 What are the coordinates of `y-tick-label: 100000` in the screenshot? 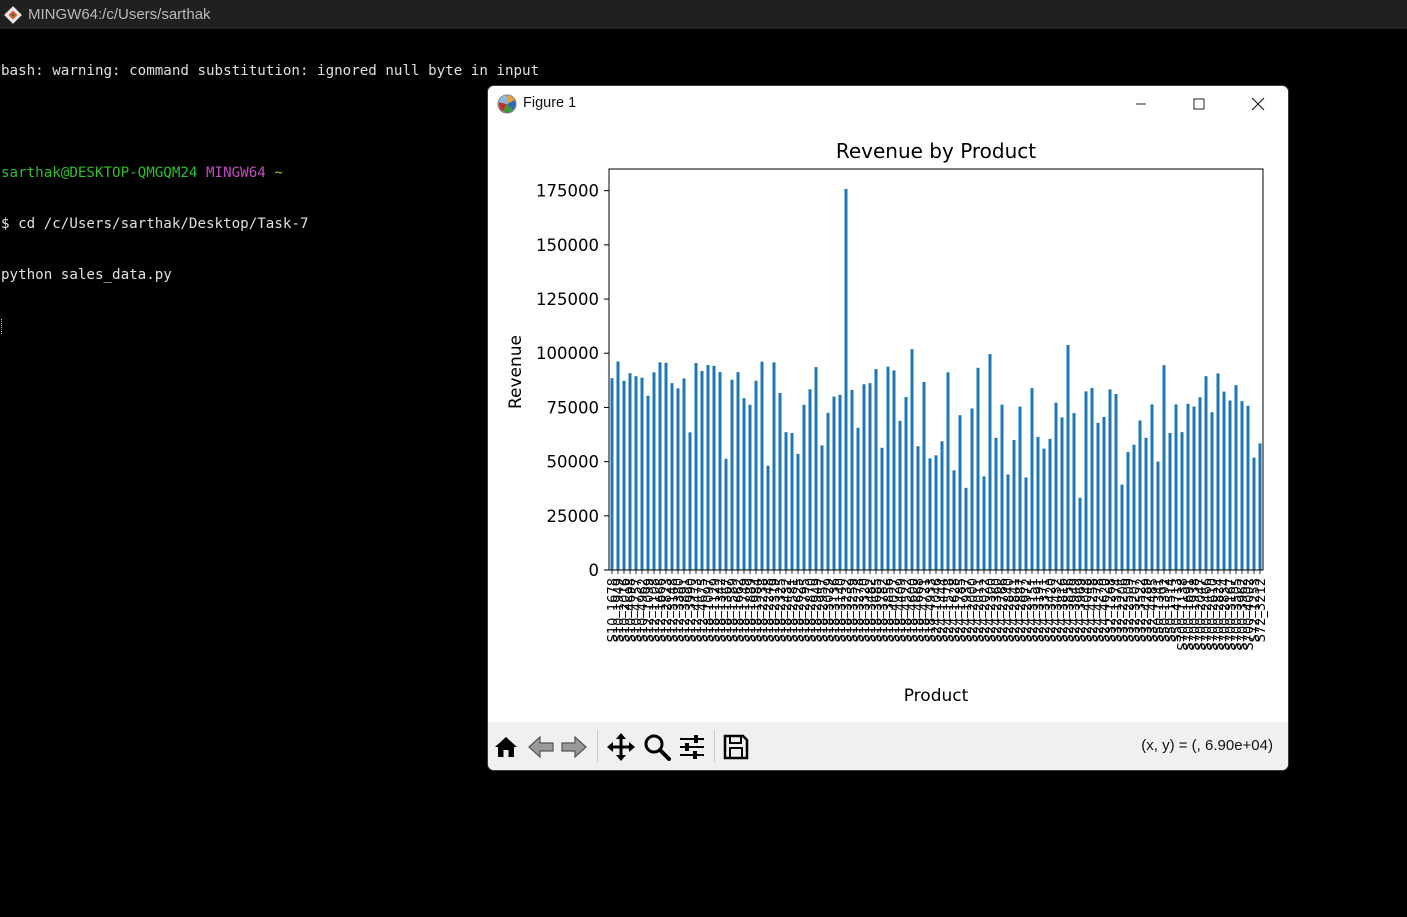 It's located at (567, 353).